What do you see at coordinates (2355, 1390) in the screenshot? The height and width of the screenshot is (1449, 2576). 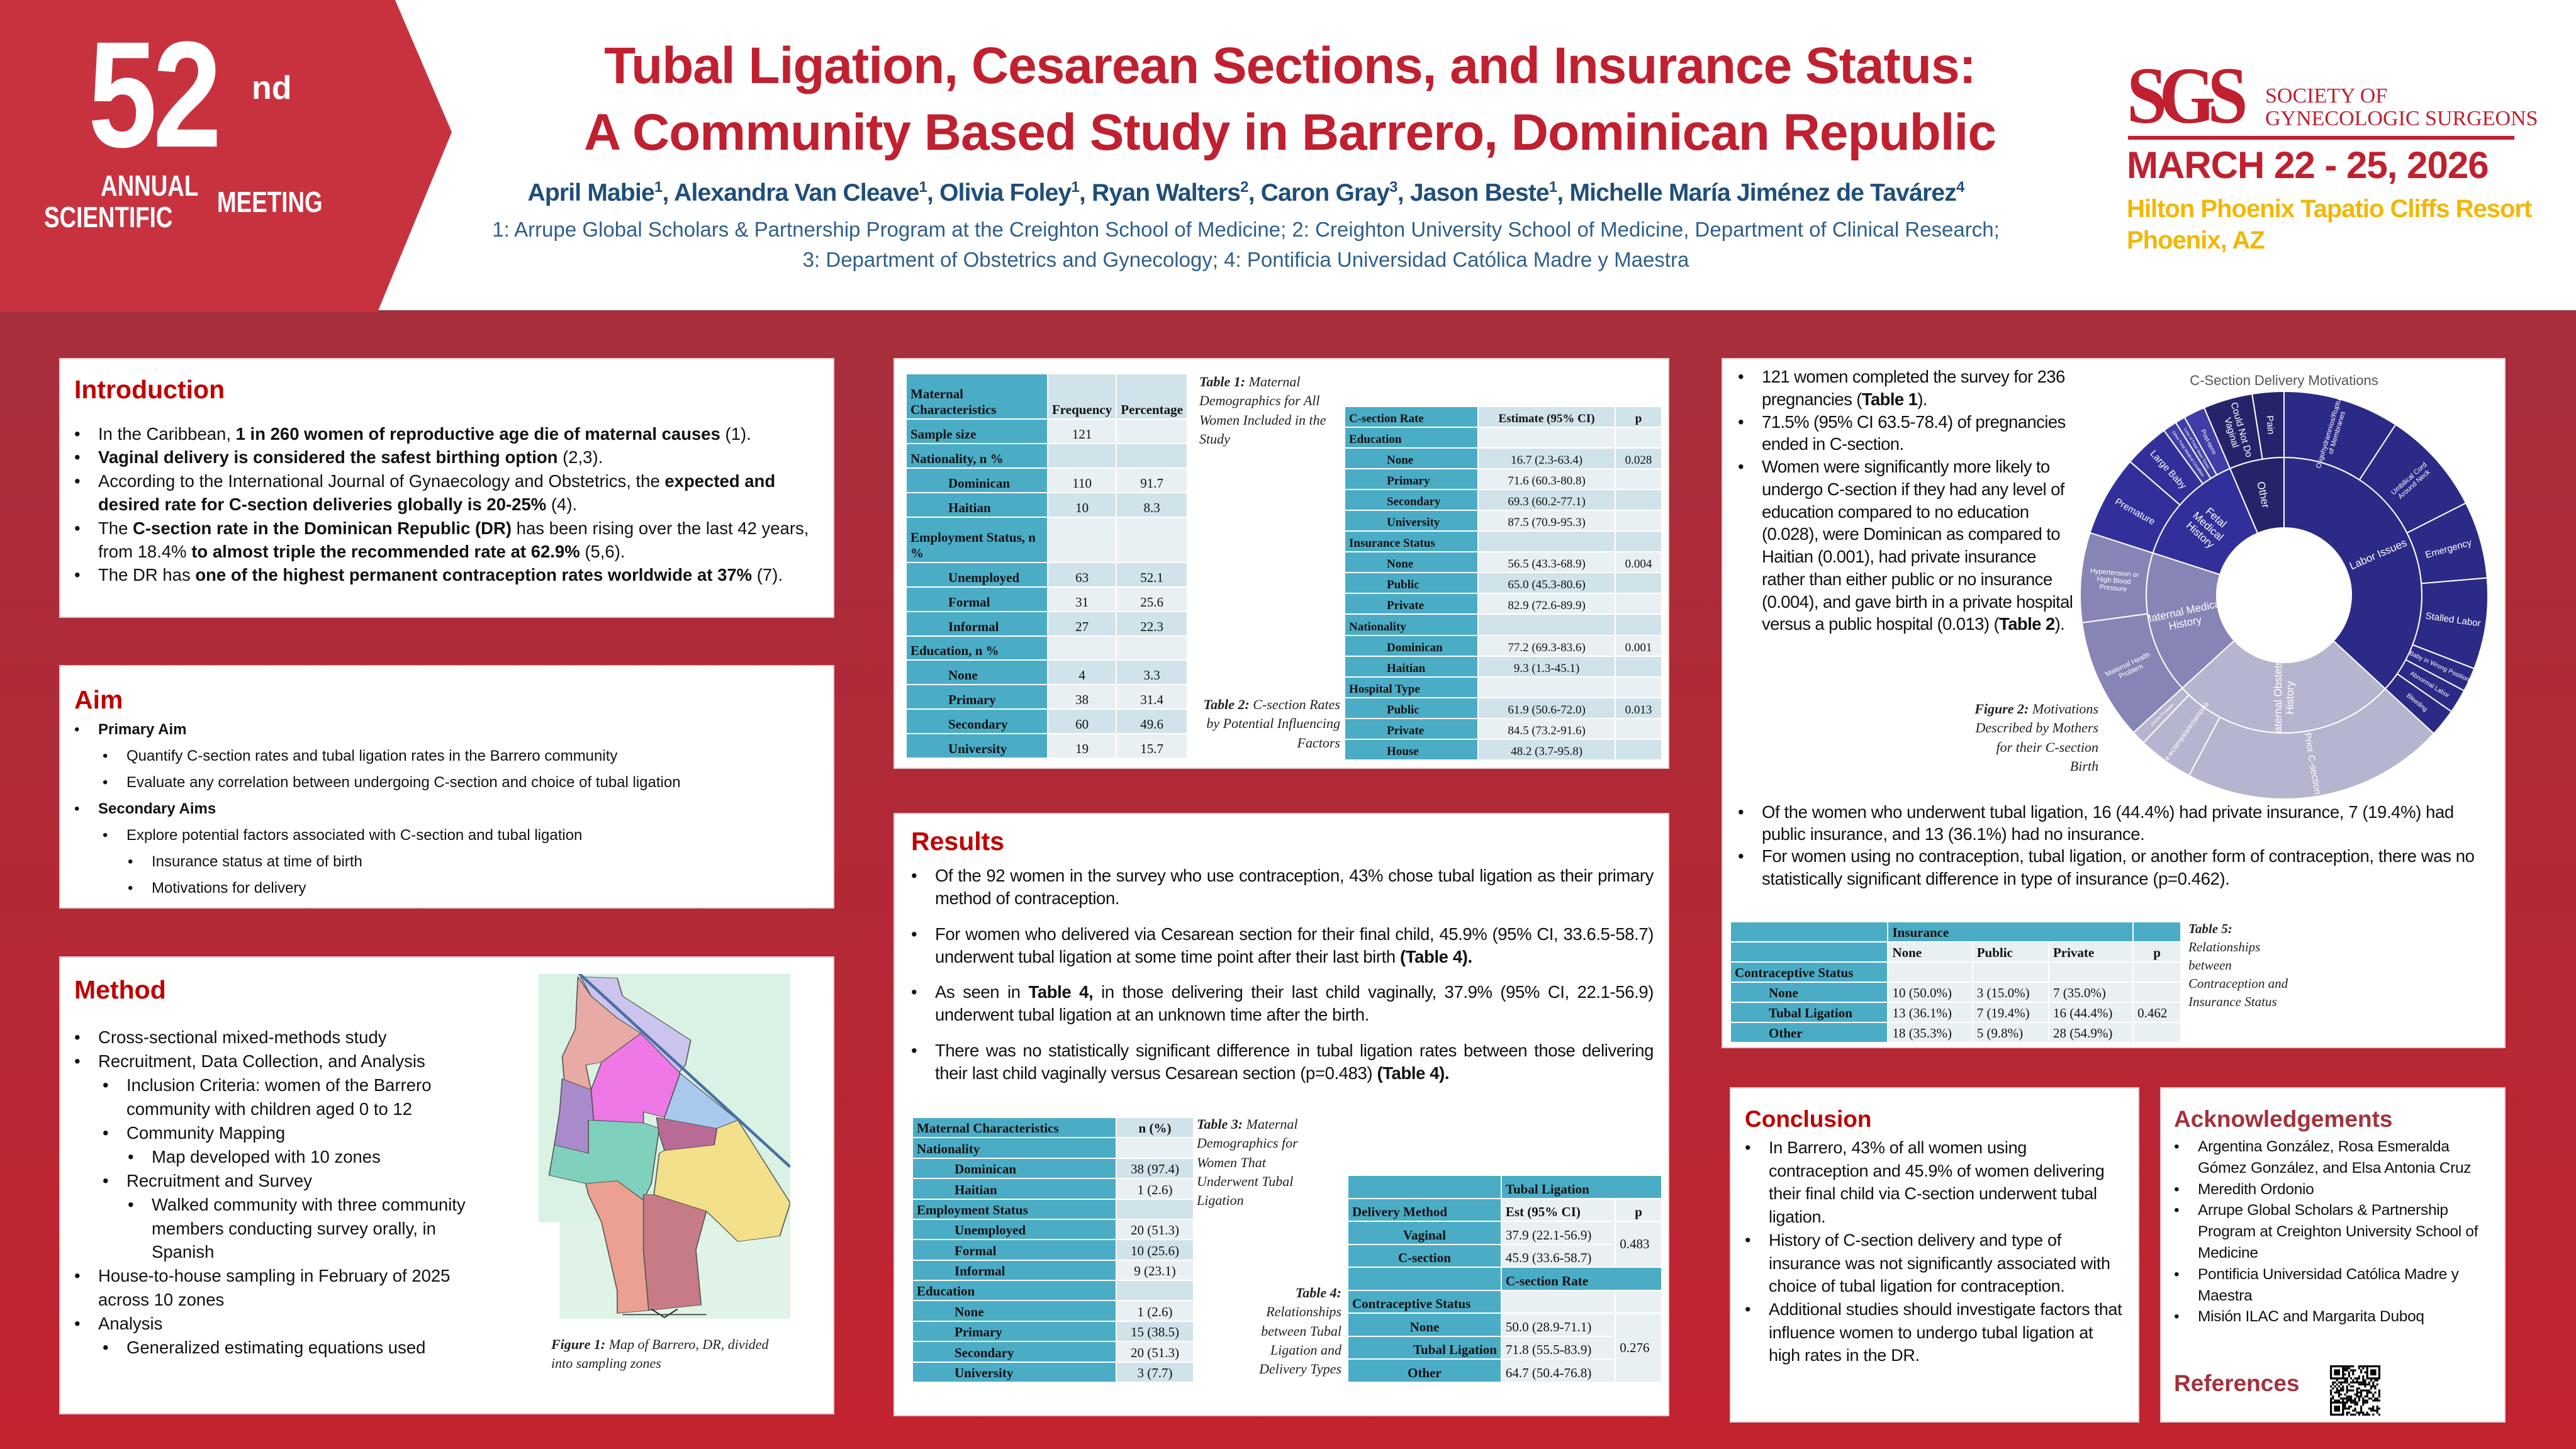 I see `references-qr-code` at bounding box center [2355, 1390].